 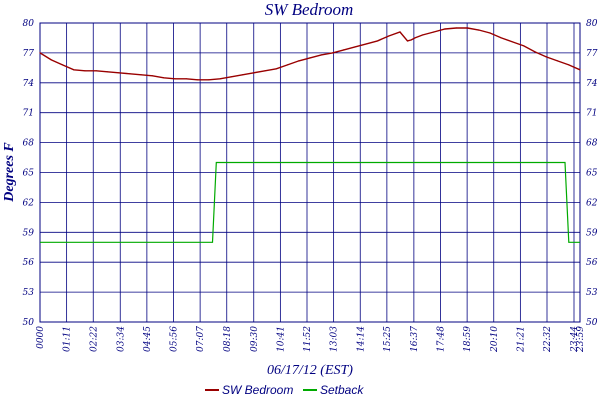 I want to click on x-tick-label: 07:07, so click(x=201, y=339).